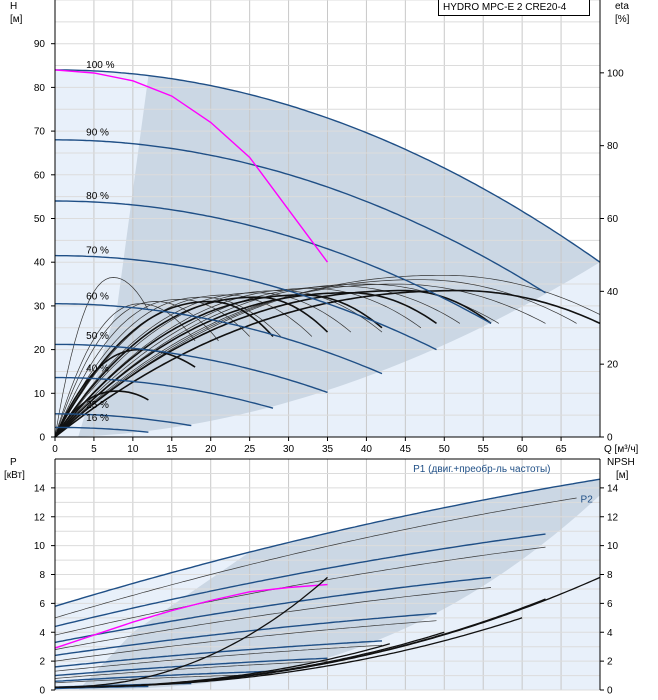  Describe the element at coordinates (481, 469) in the screenshot. I see `series-label: P1 (двиг.+преобр-ль частоты)` at that location.